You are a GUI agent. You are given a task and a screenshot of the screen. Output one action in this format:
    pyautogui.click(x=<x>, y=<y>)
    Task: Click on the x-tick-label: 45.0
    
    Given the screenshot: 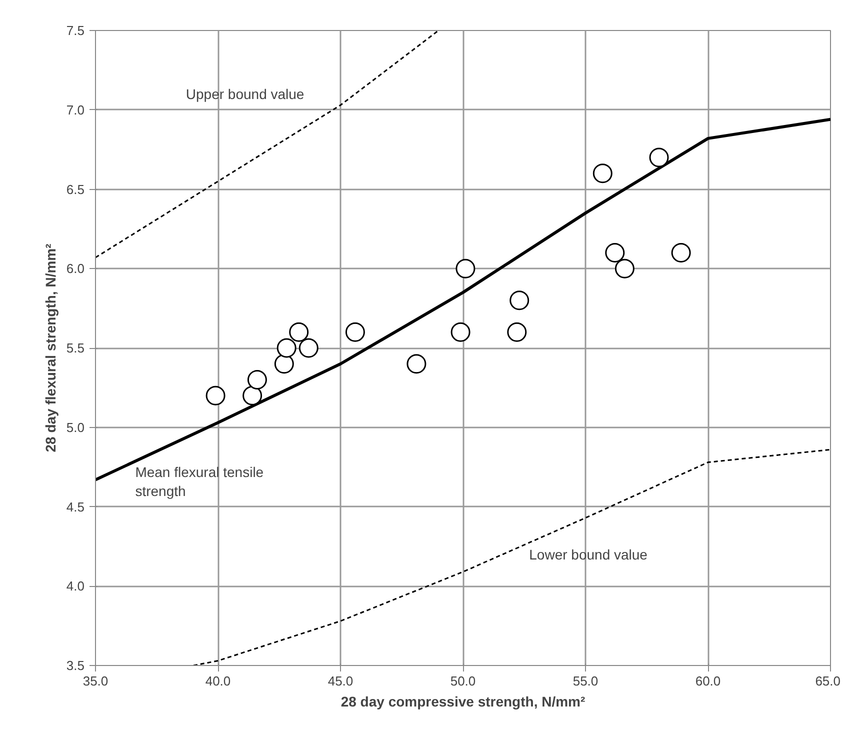 What is the action you would take?
    pyautogui.click(x=341, y=681)
    